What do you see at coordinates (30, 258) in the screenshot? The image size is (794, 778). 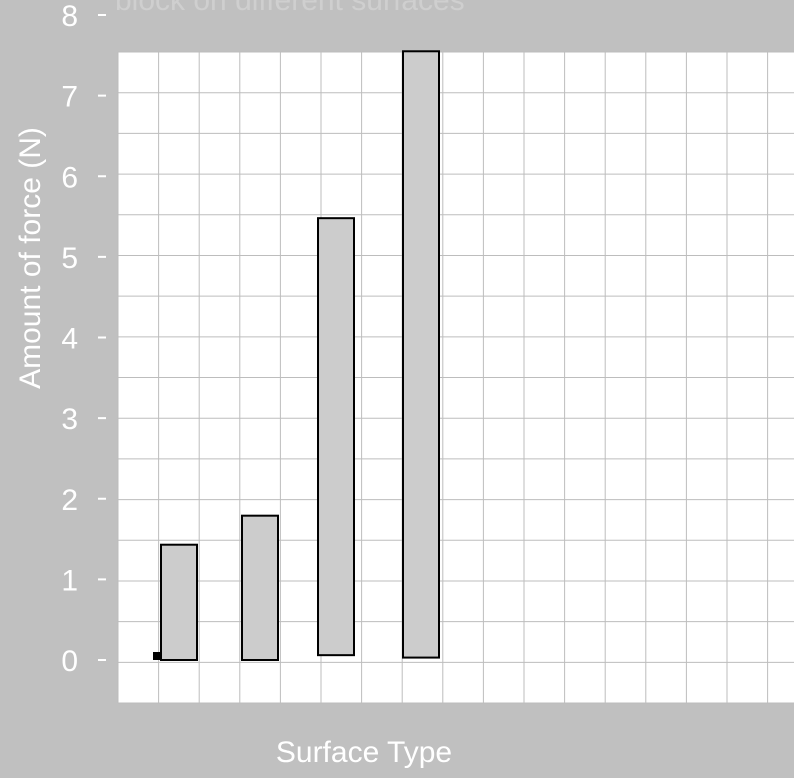 I see `y-axis-label: Amount of force (N)` at bounding box center [30, 258].